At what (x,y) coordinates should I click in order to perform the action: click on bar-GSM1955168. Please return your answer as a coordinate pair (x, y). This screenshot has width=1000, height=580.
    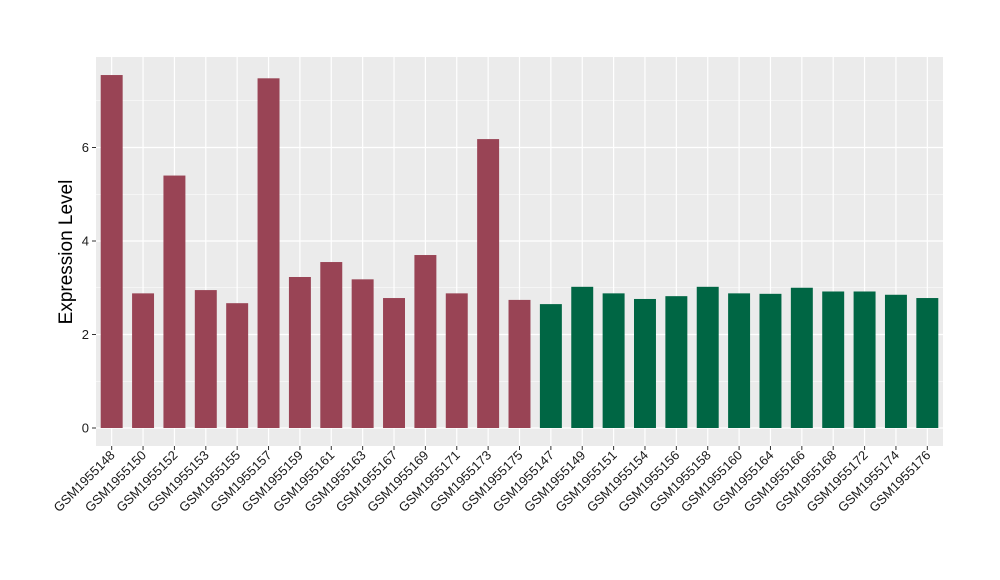
    Looking at the image, I should click on (833, 359).